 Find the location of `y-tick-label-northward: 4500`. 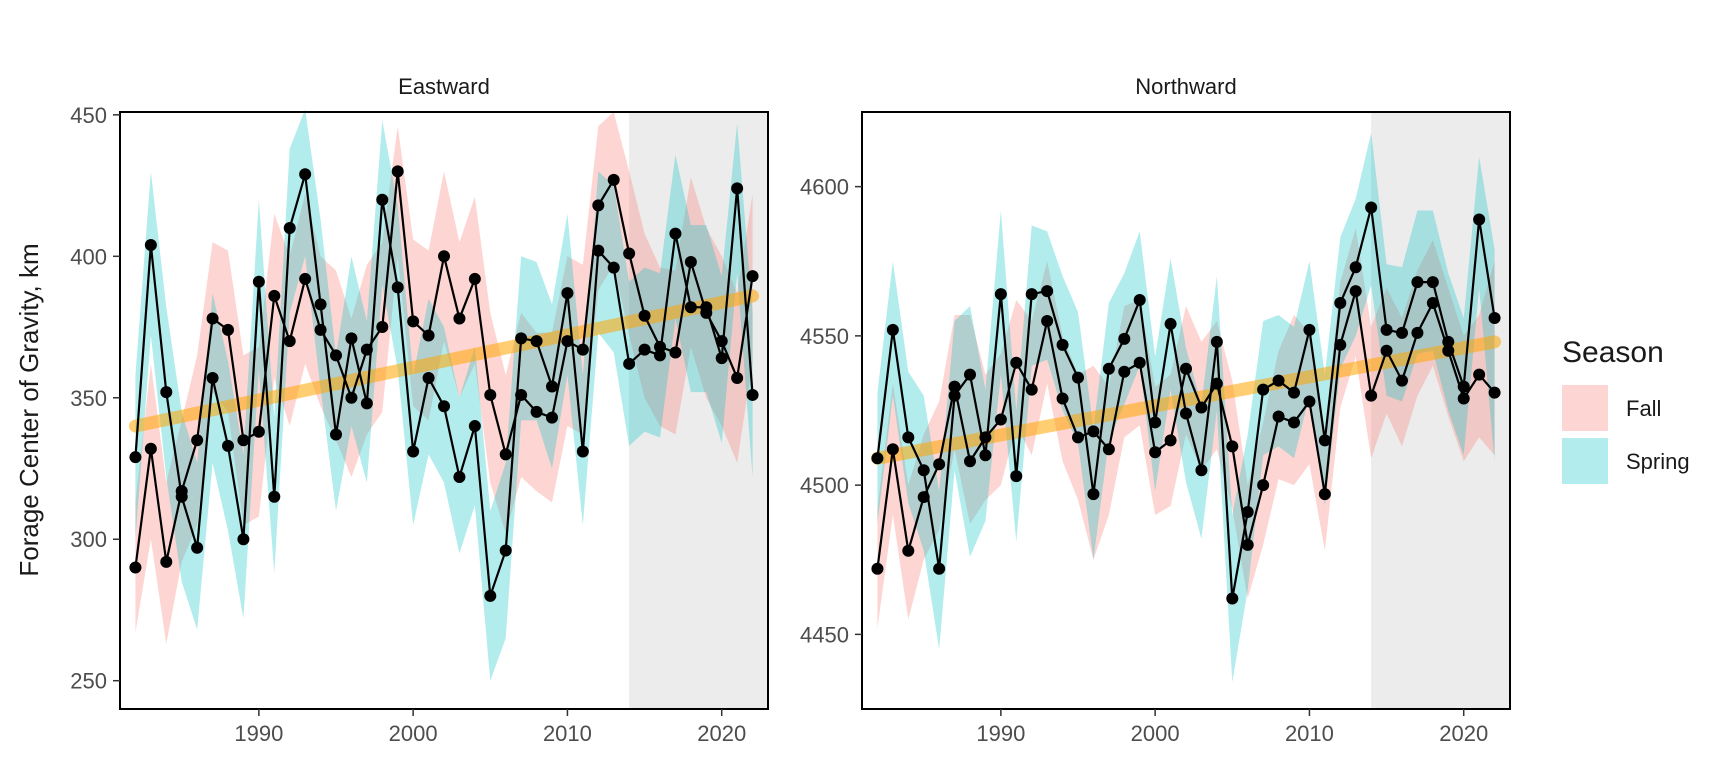

y-tick-label-northward: 4500 is located at coordinates (824, 485).